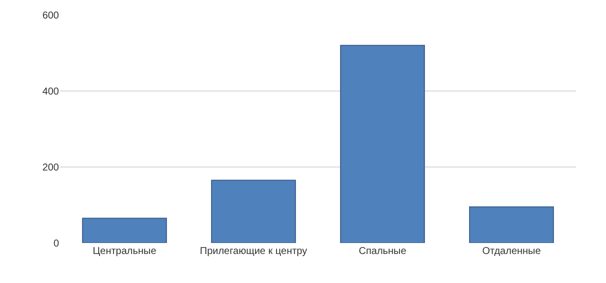  What do you see at coordinates (124, 251) in the screenshot?
I see `x-tick-label: Центральные` at bounding box center [124, 251].